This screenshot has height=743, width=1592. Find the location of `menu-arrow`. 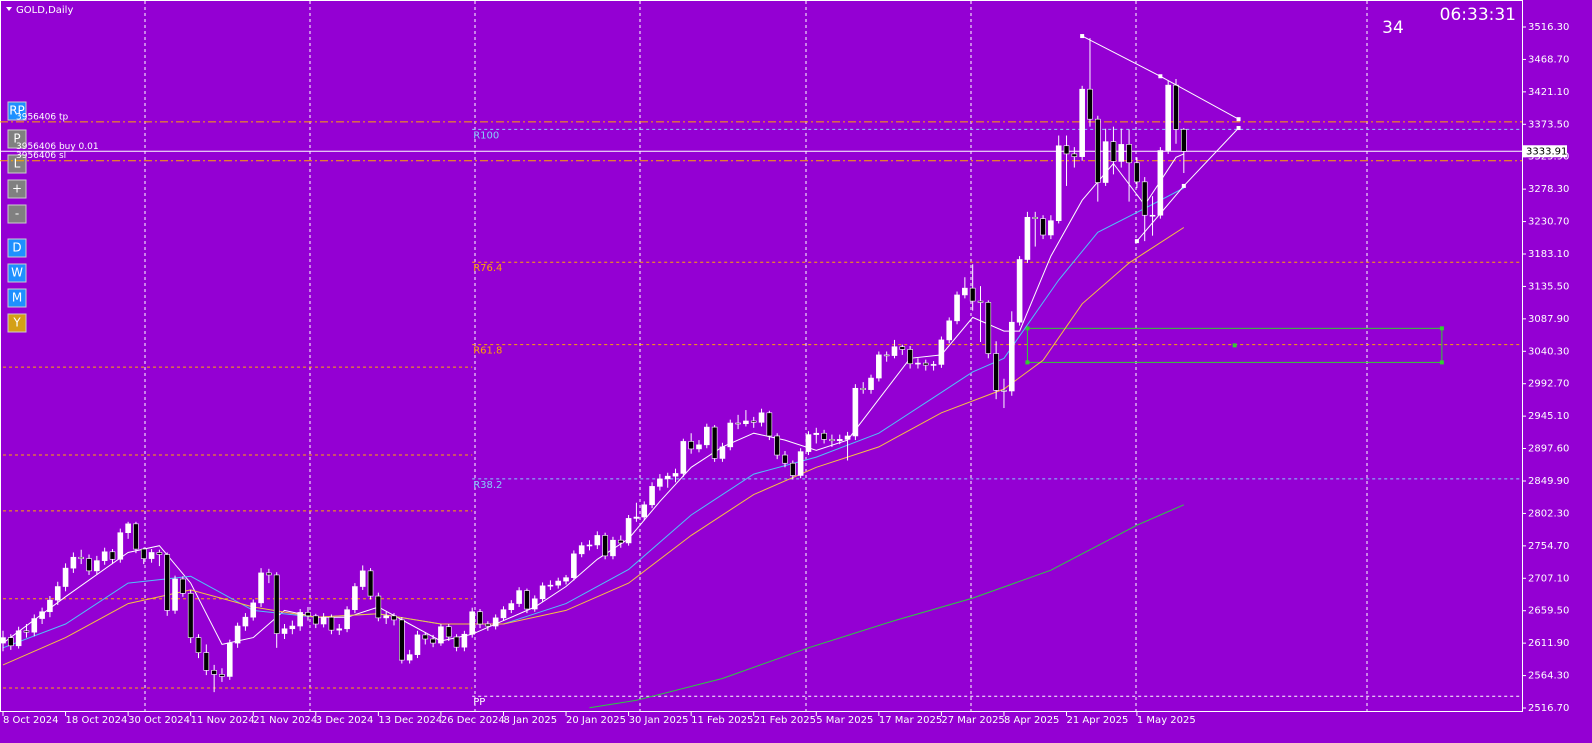

menu-arrow is located at coordinates (9, 9).